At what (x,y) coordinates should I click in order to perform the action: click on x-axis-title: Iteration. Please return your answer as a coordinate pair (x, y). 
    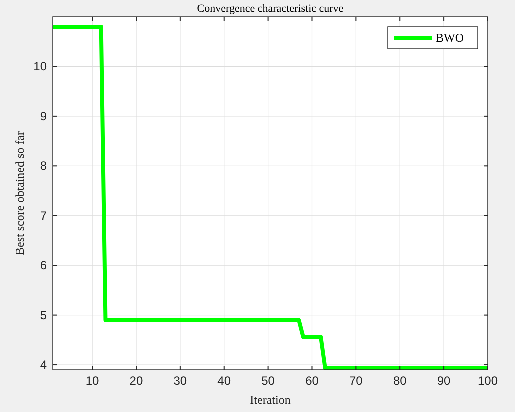
    Looking at the image, I should click on (270, 400).